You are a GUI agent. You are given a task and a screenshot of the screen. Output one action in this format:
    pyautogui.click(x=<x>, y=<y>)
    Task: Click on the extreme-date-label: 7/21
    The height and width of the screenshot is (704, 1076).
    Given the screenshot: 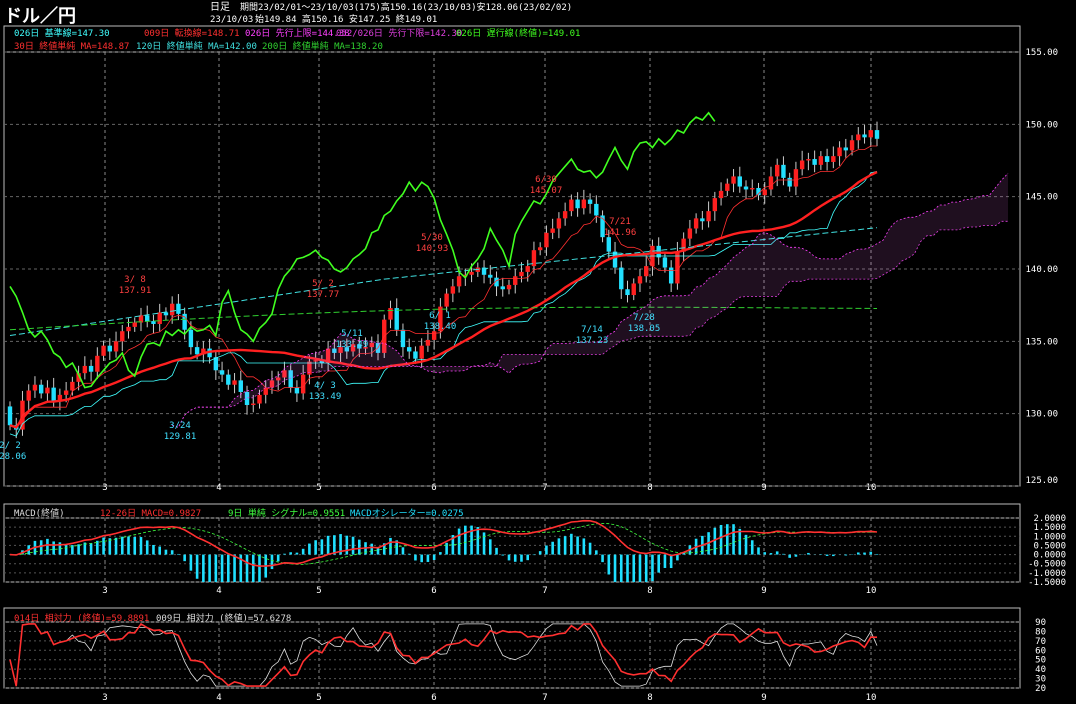 What is the action you would take?
    pyautogui.click(x=620, y=222)
    